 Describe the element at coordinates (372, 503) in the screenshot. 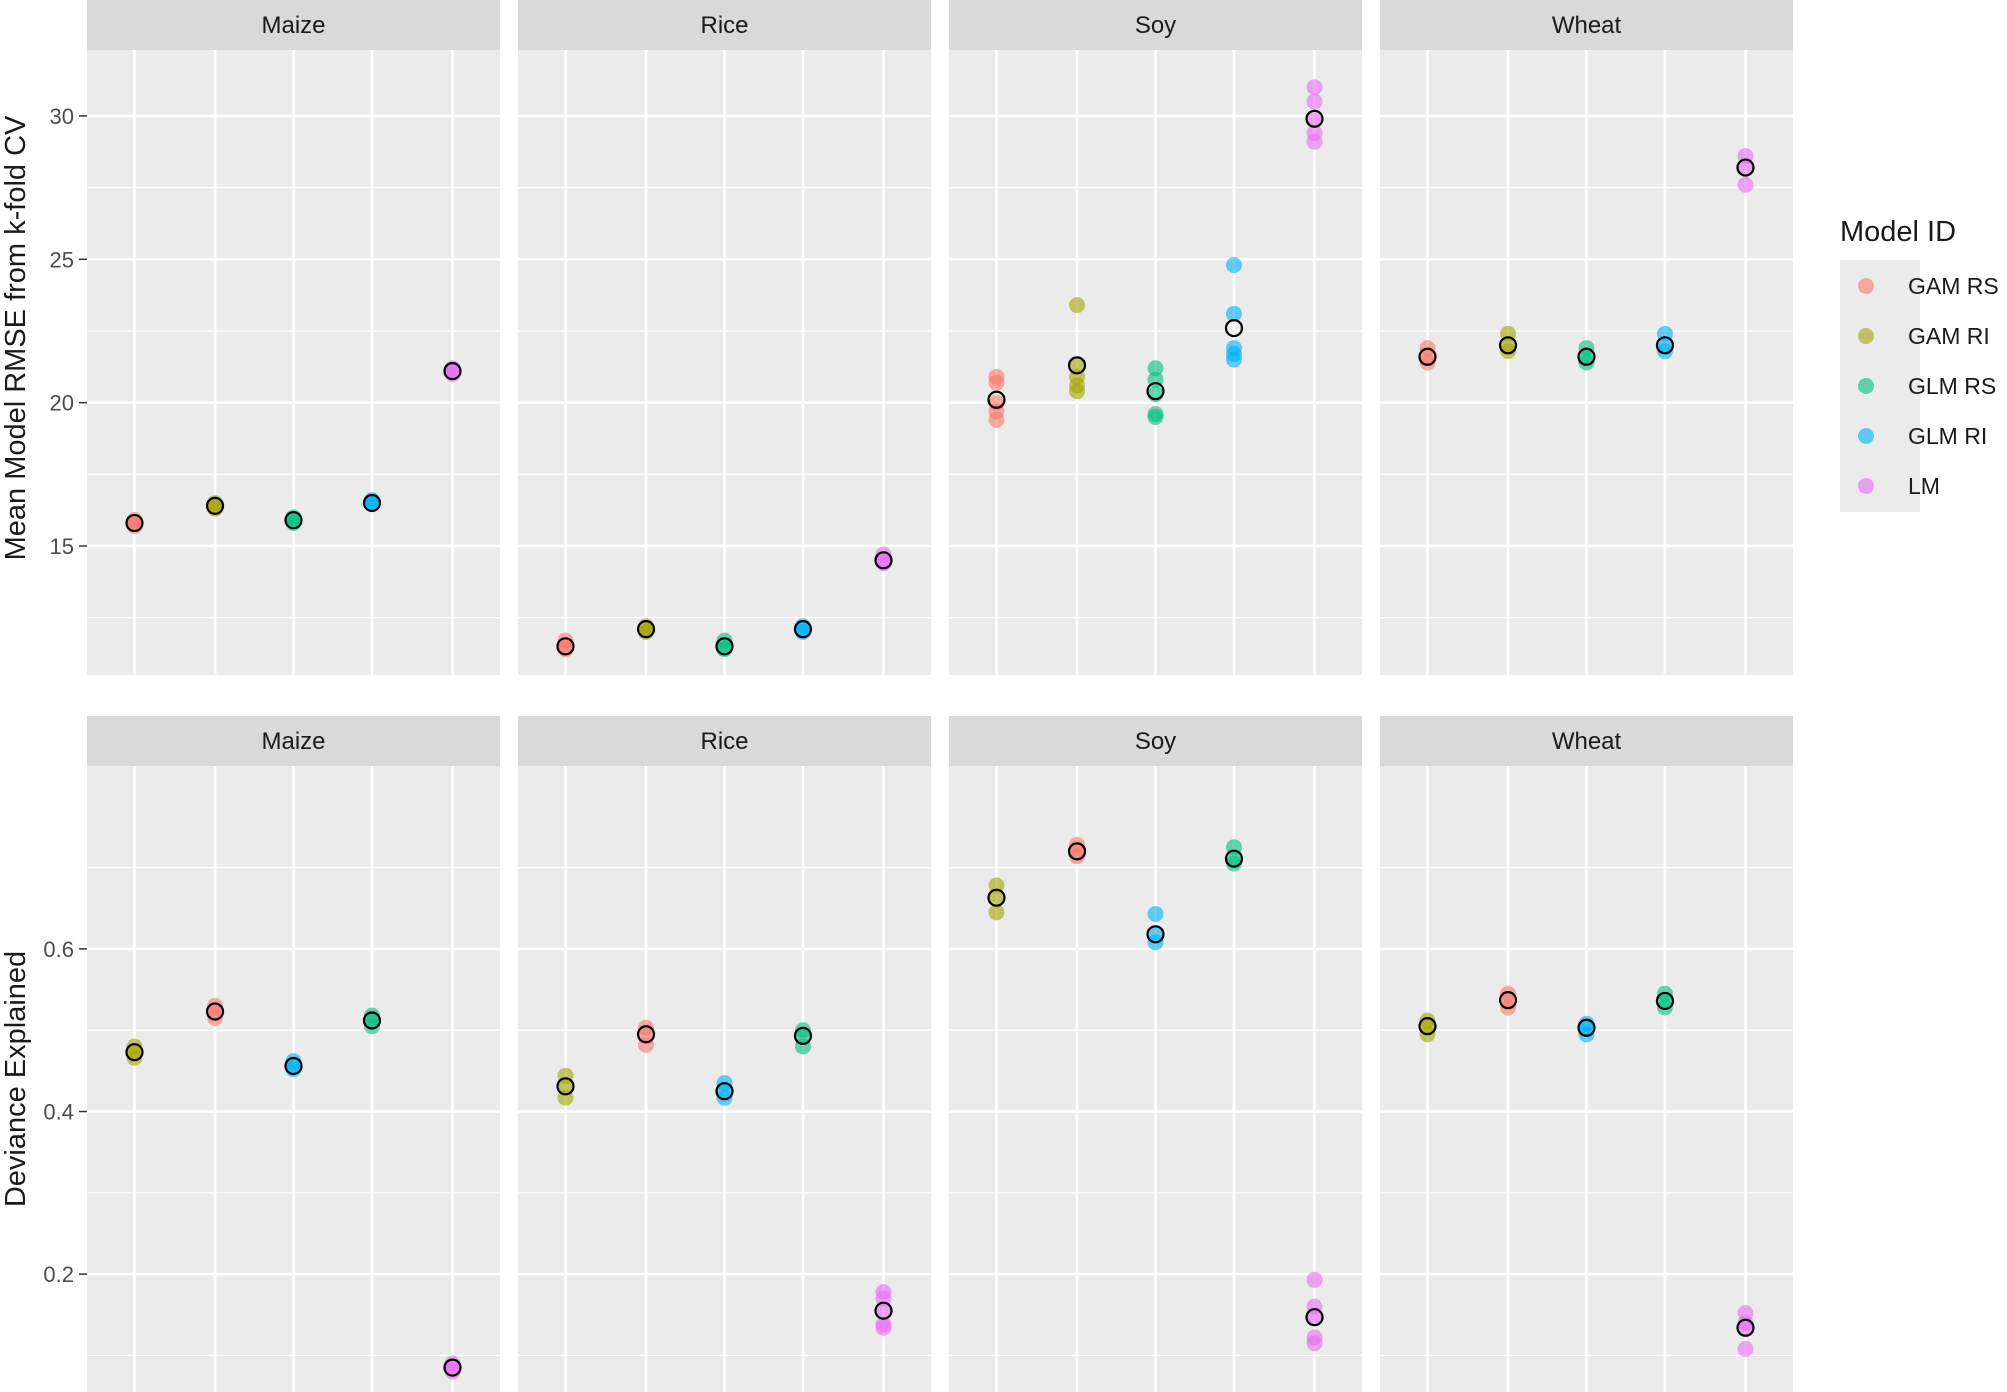

I see `row-1-maize-glm-ri-mean-marker` at that location.